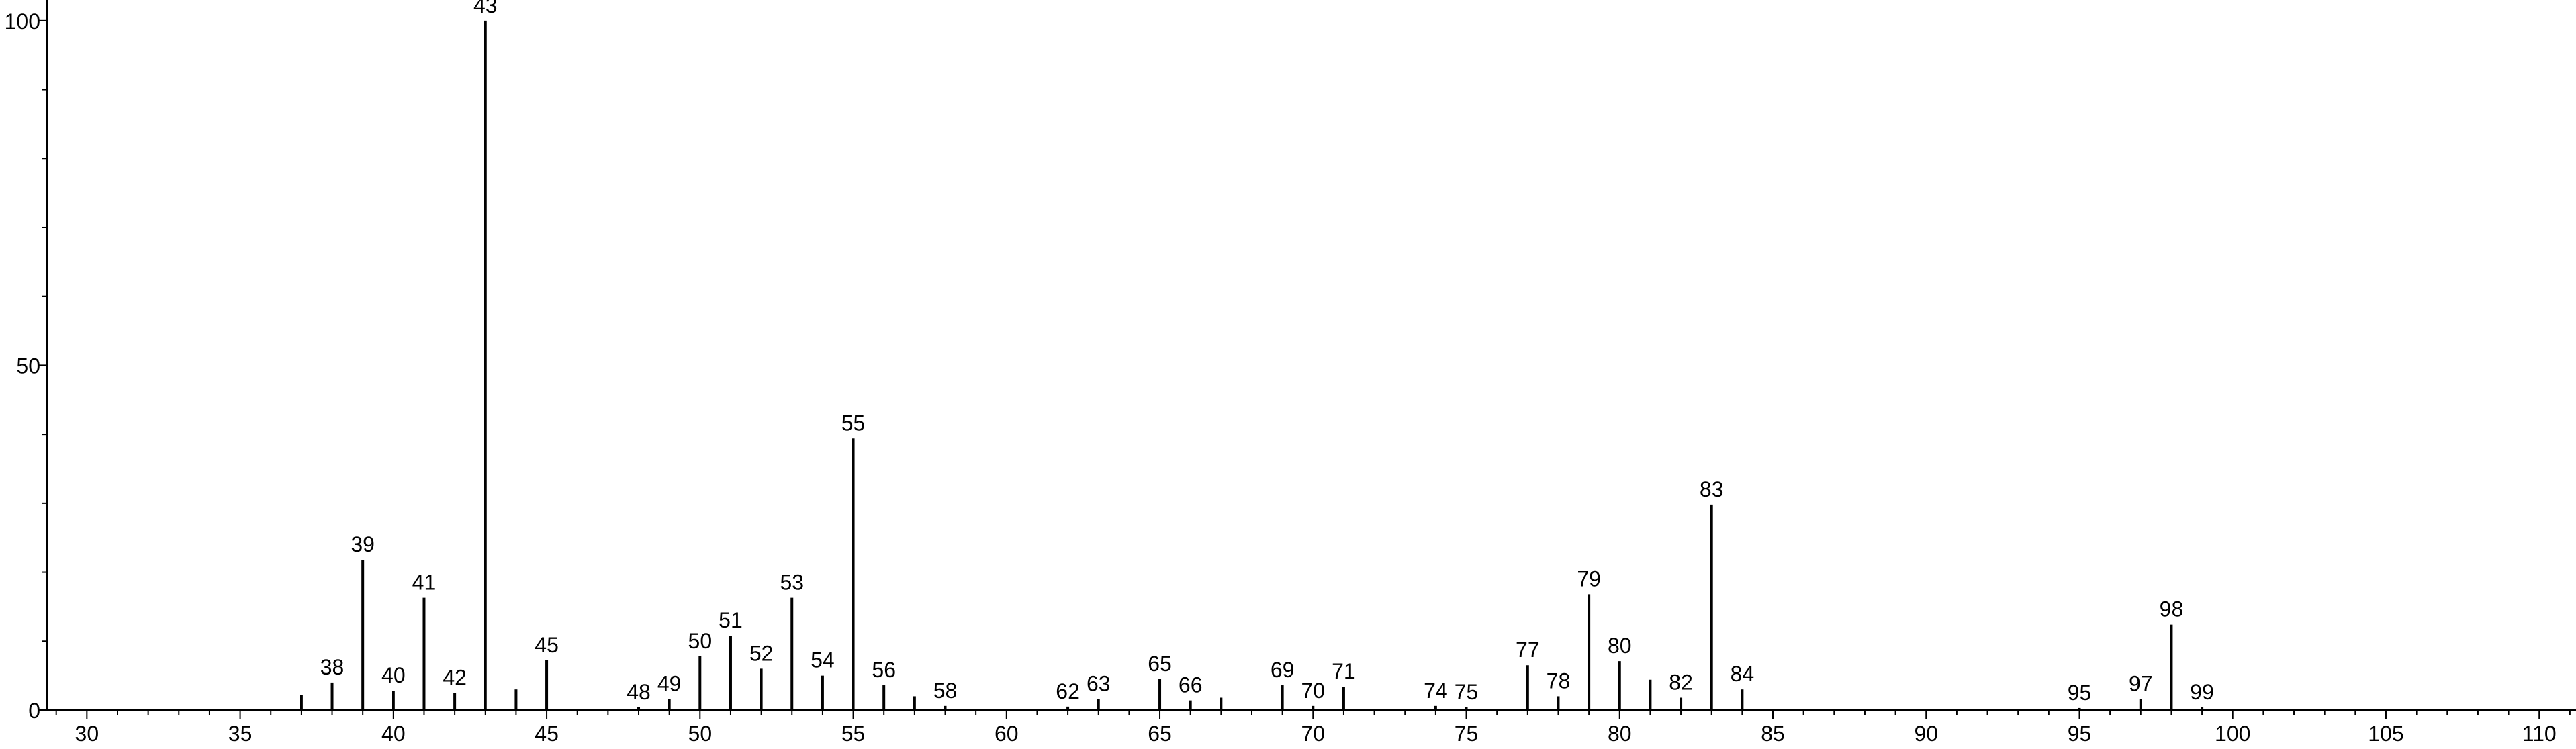 The width and height of the screenshot is (2576, 749). What do you see at coordinates (2080, 693) in the screenshot?
I see `peak-label: 95` at bounding box center [2080, 693].